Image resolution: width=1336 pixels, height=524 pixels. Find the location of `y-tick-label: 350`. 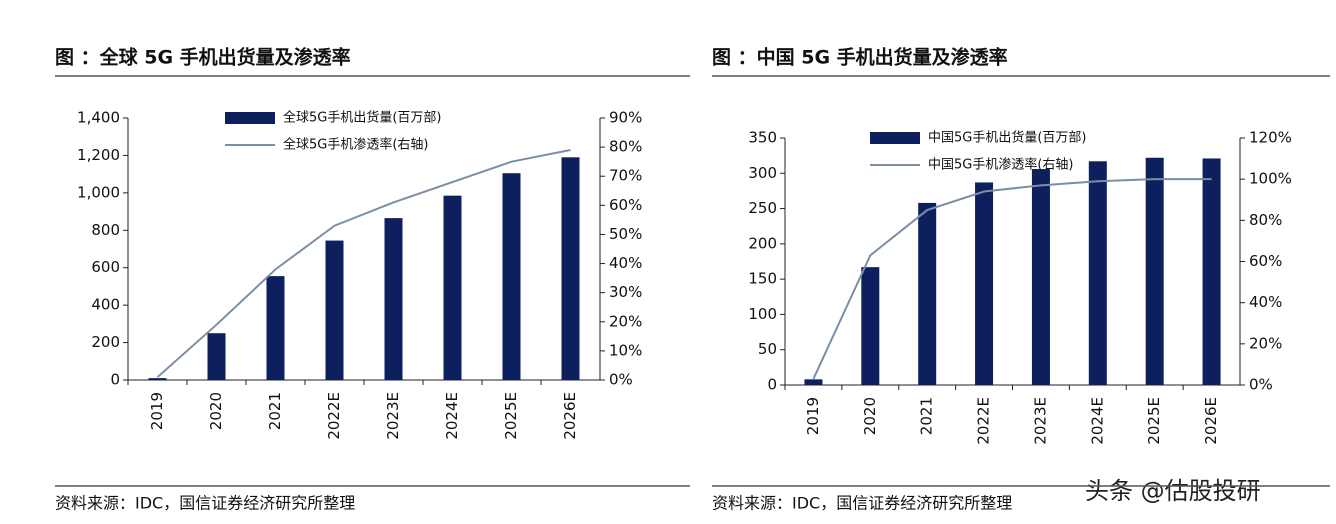

y-tick-label: 350 is located at coordinates (762, 138).